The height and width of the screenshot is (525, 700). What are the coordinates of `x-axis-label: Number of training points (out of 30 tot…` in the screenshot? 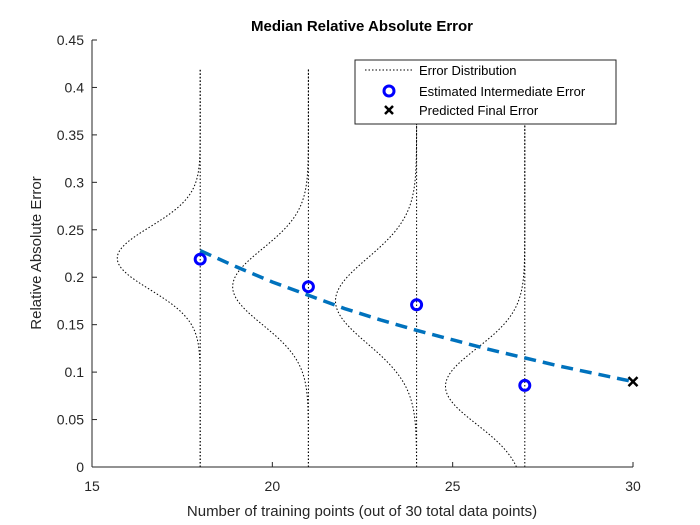 It's located at (362, 511).